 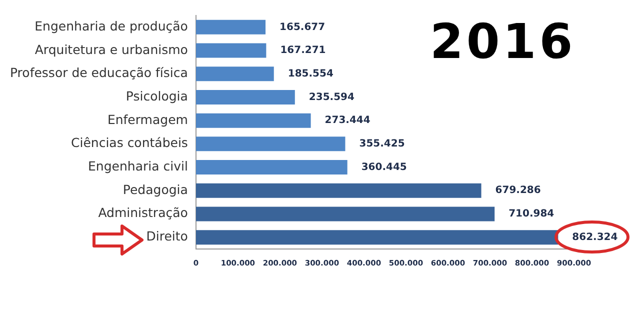 What do you see at coordinates (99, 72) in the screenshot?
I see `y-tick-label: Professor de educação física` at bounding box center [99, 72].